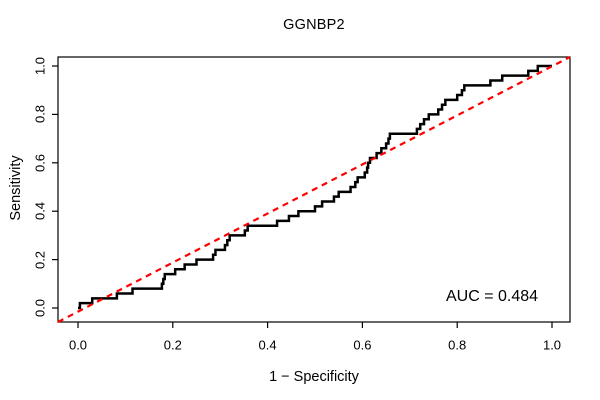 This screenshot has height=400, width=600. I want to click on y-tick-label: 0.0, so click(40, 308).